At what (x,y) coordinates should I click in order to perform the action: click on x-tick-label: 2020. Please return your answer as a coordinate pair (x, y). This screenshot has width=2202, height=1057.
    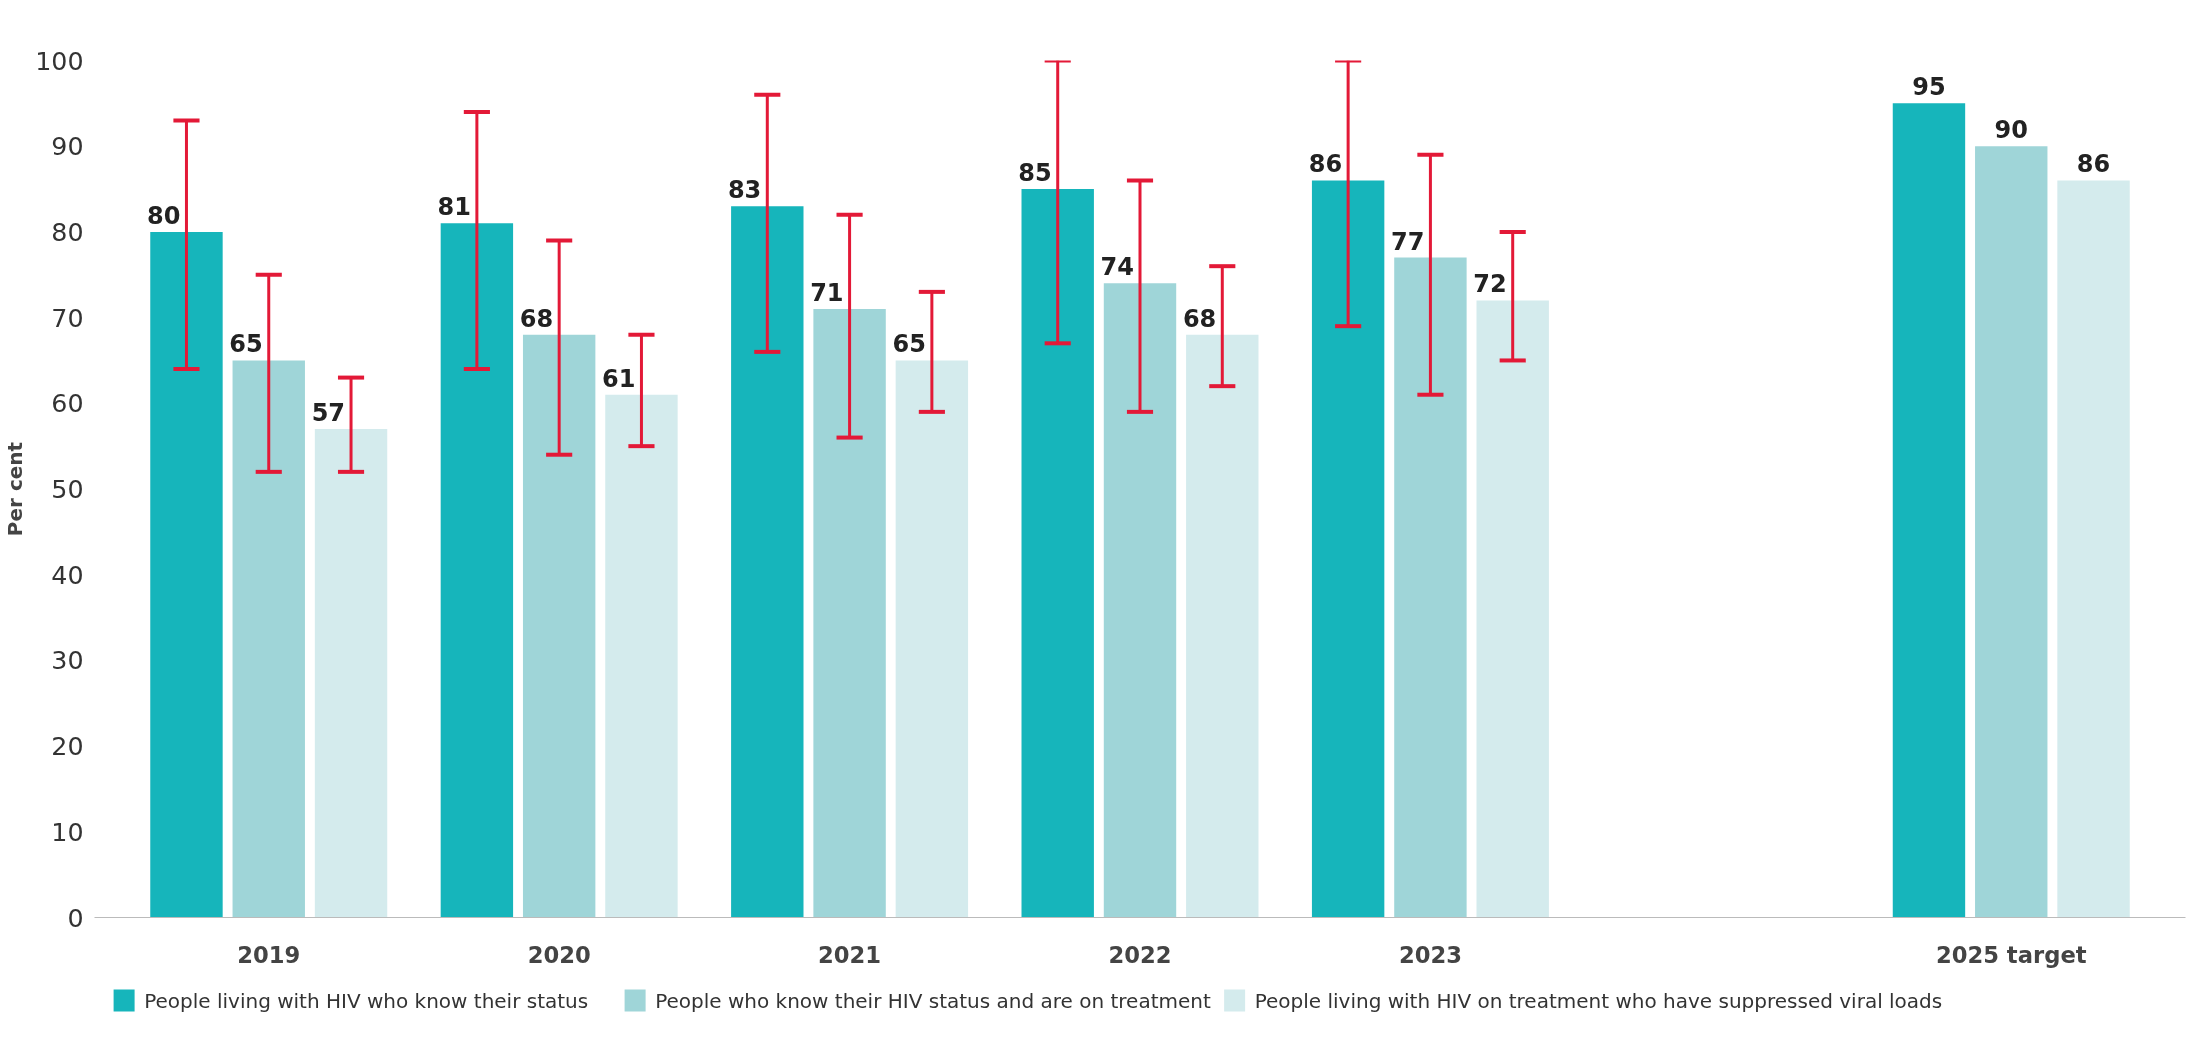
    Looking at the image, I should click on (559, 954).